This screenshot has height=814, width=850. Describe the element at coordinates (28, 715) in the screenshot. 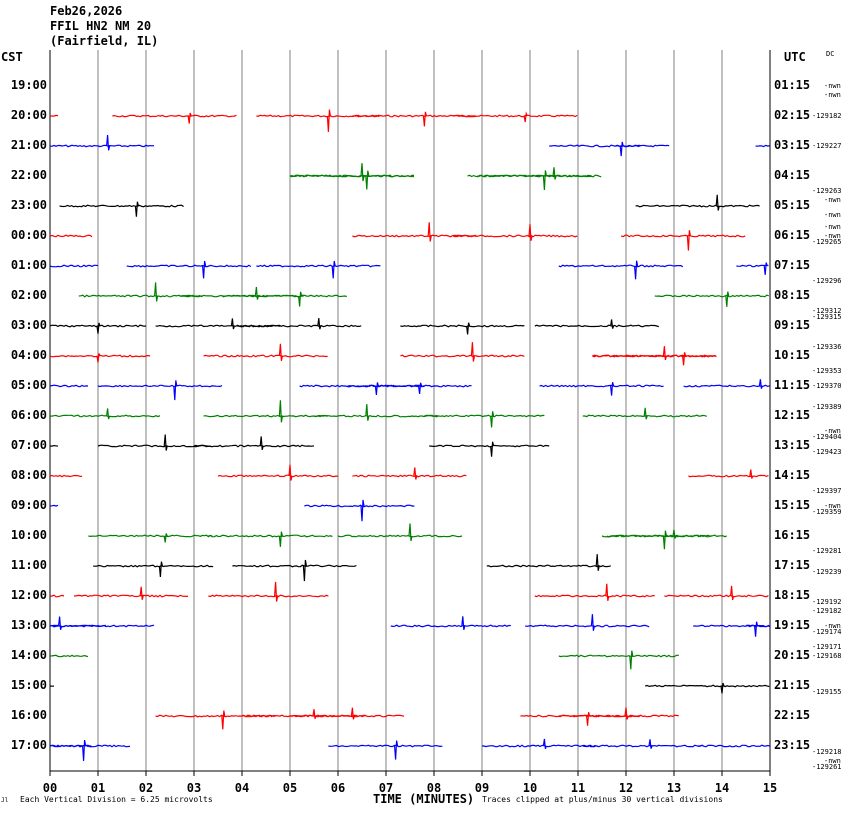

I see `left-time-label: 16:00` at that location.